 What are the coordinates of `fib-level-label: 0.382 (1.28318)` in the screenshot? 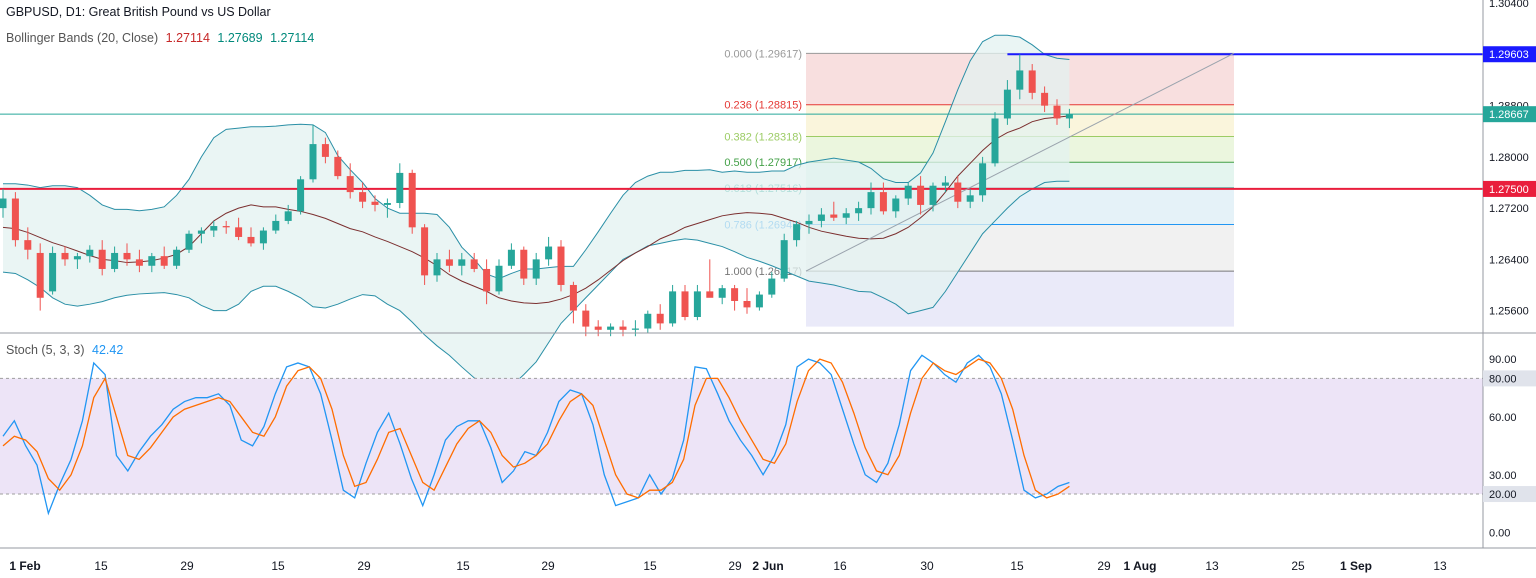 It's located at (763, 138).